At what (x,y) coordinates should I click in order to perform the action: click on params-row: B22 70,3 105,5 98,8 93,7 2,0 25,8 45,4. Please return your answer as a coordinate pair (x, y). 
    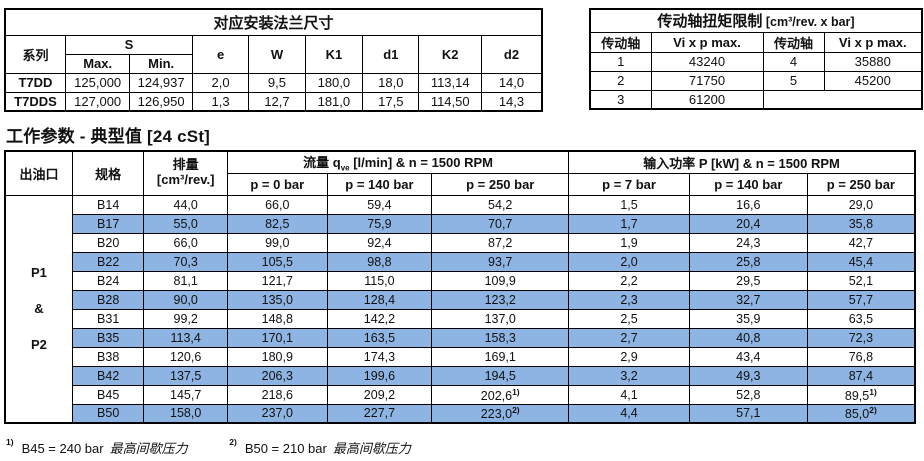
    Looking at the image, I should click on (460, 261).